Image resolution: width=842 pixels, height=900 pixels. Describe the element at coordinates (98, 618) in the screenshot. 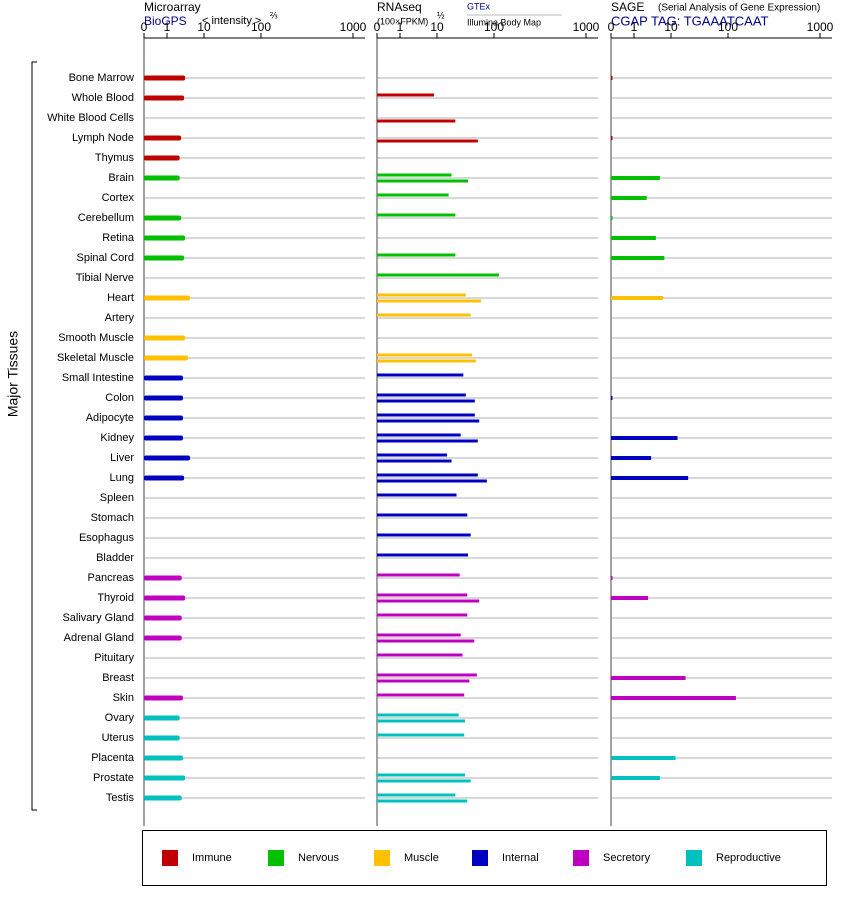

I see `y-tick-label: Salivary Gland` at that location.